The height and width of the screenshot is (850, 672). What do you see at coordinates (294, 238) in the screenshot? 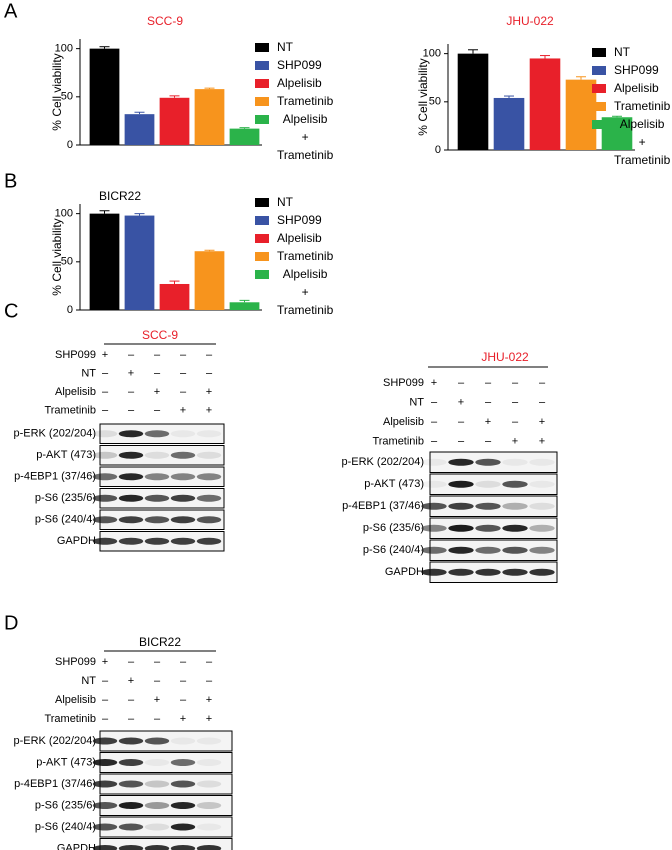
I see `legend-entry: Alpelisib` at bounding box center [294, 238].